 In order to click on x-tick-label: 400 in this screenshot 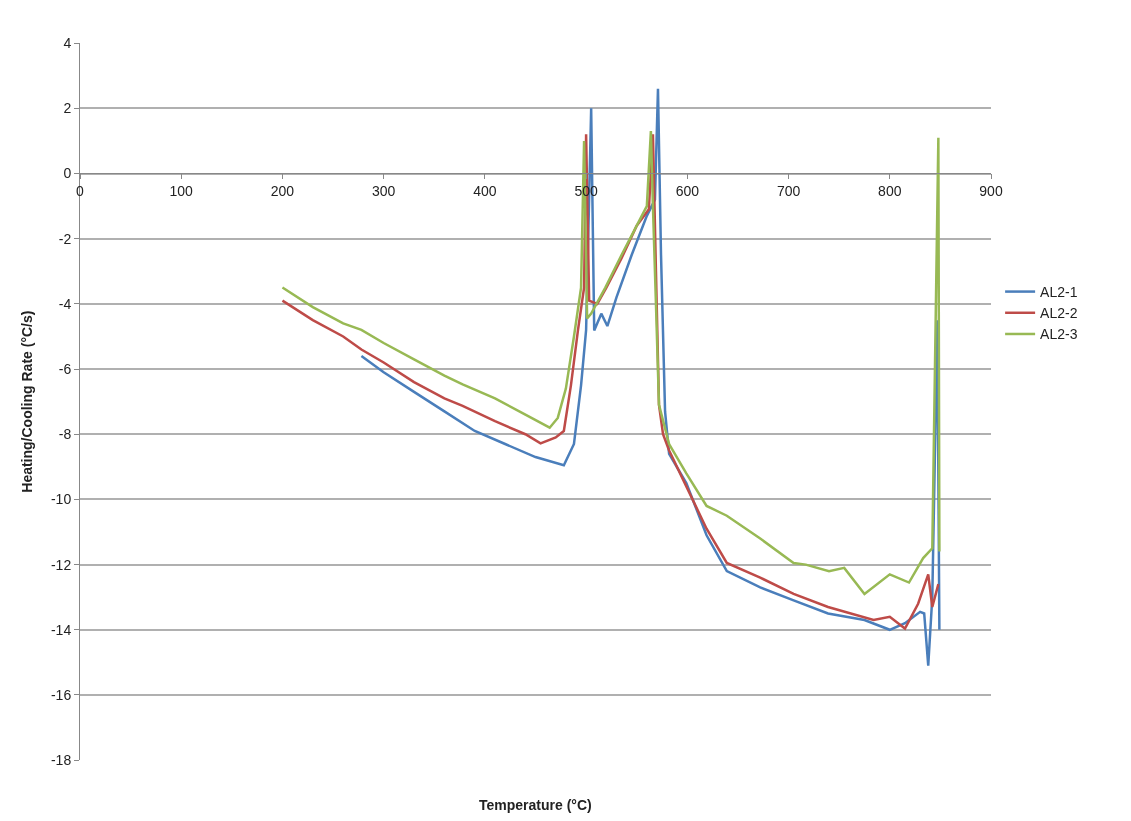, I will do `click(485, 191)`.